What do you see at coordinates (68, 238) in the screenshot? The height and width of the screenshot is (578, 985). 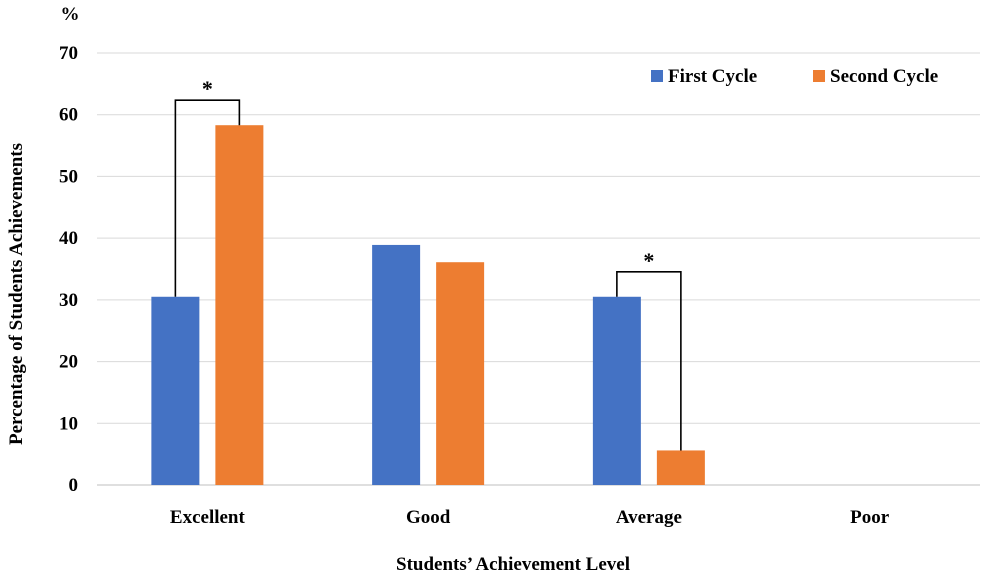 I see `y-tick-label: 40` at bounding box center [68, 238].